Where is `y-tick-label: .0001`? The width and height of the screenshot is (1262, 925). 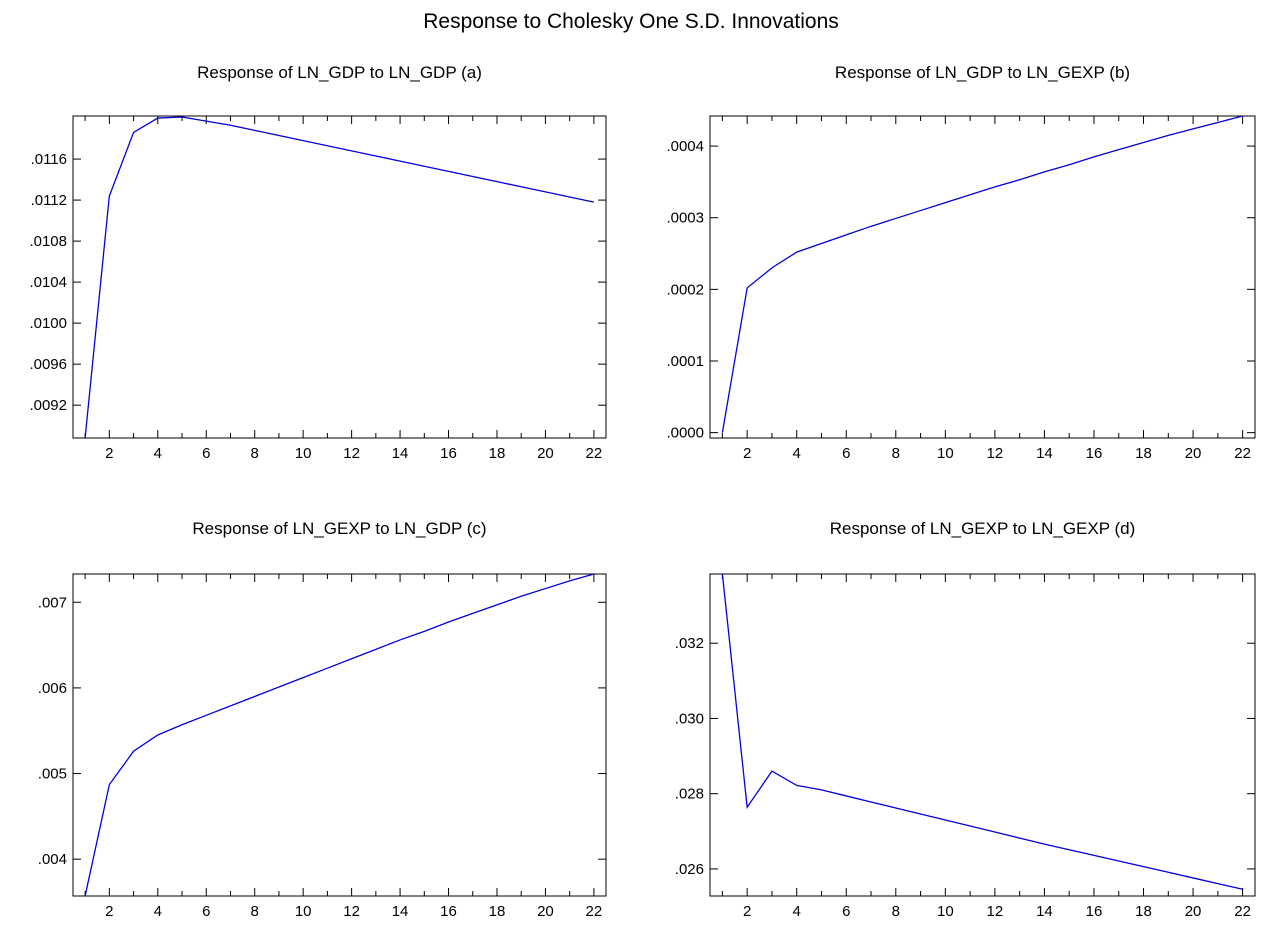 y-tick-label: .0001 is located at coordinates (685, 361).